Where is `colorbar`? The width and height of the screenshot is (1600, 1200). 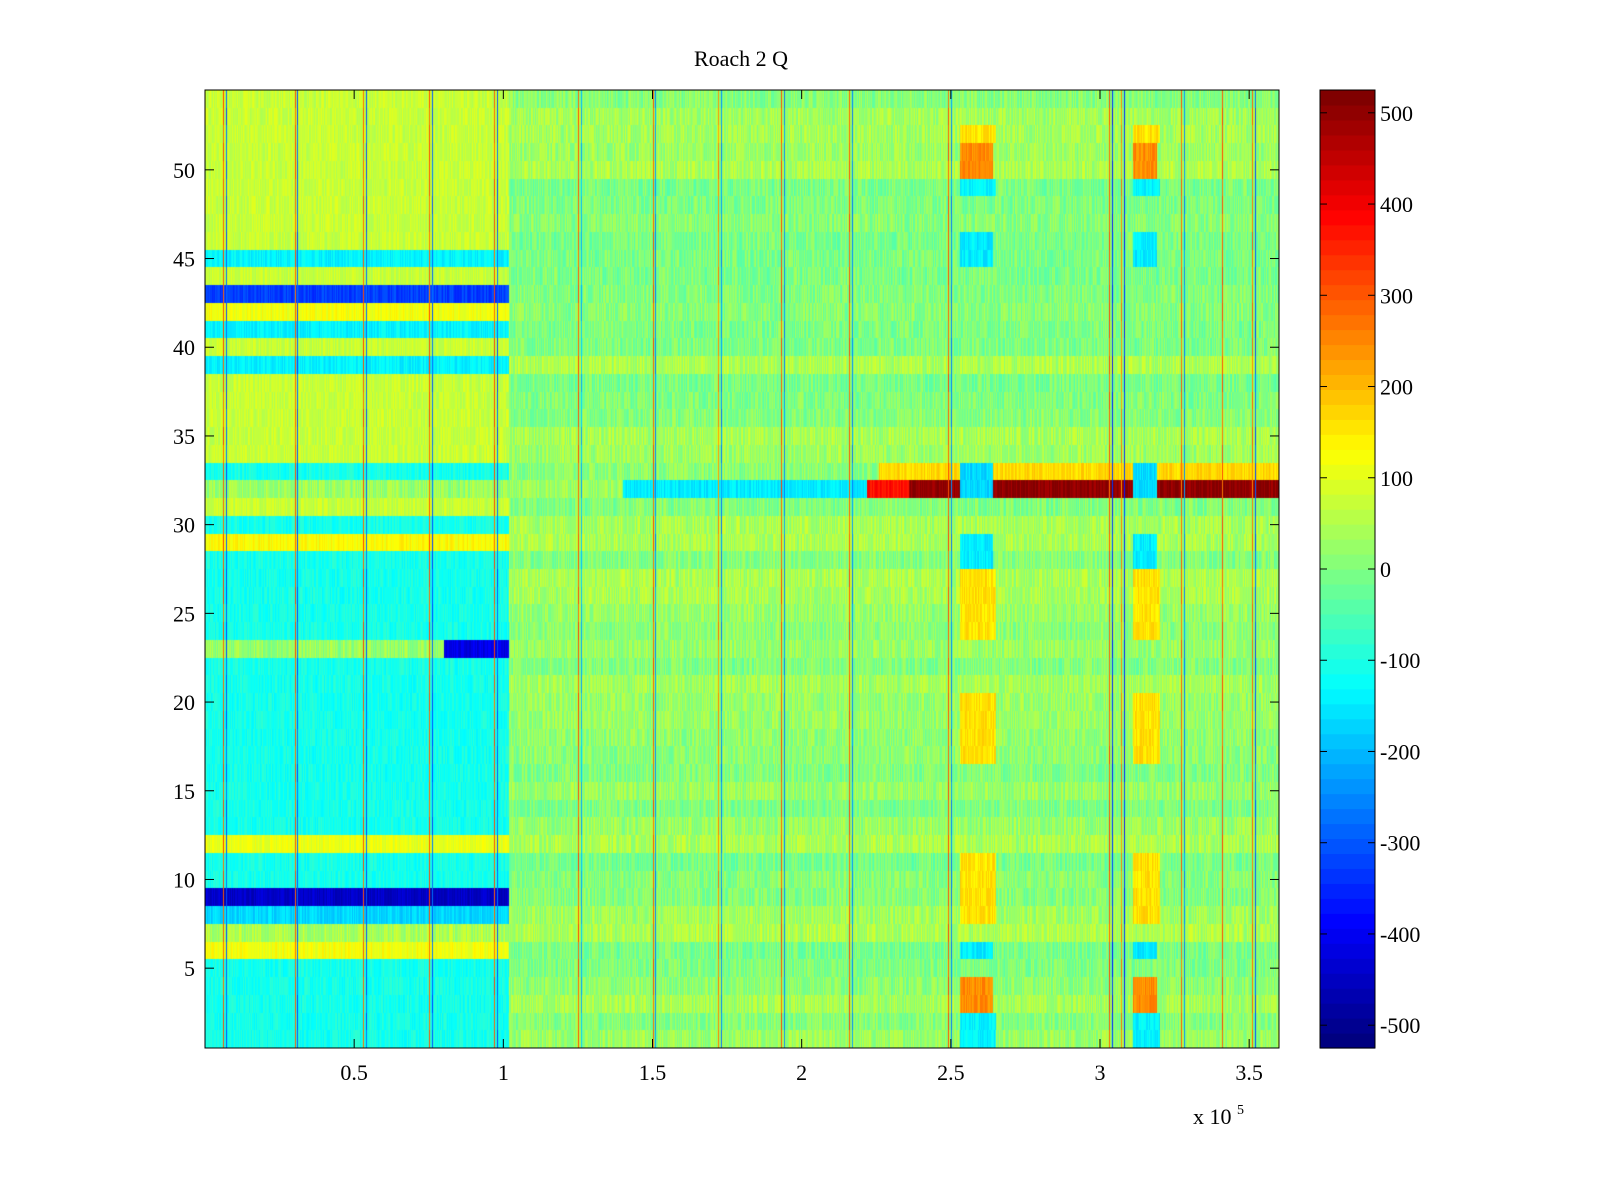
colorbar is located at coordinates (1347, 569).